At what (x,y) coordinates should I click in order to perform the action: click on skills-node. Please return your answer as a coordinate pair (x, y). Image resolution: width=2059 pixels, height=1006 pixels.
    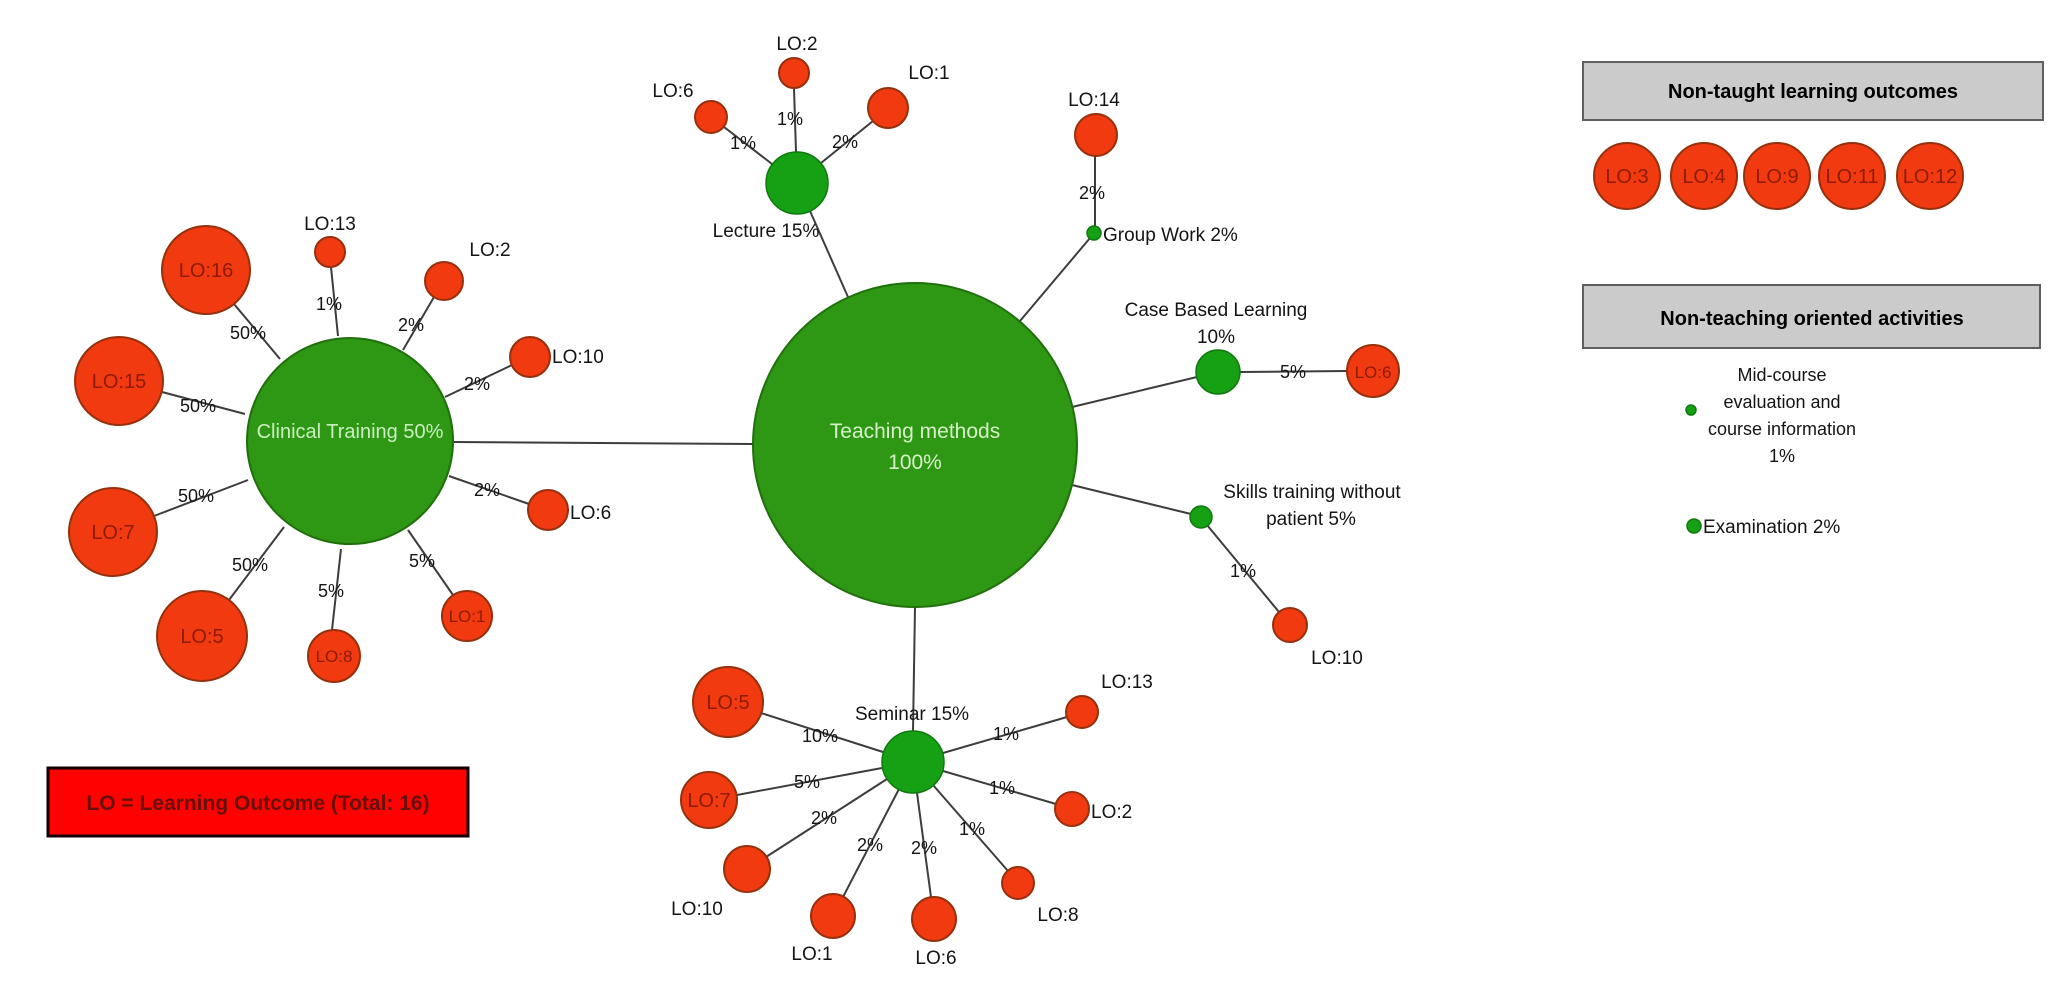
    Looking at the image, I should click on (1201, 517).